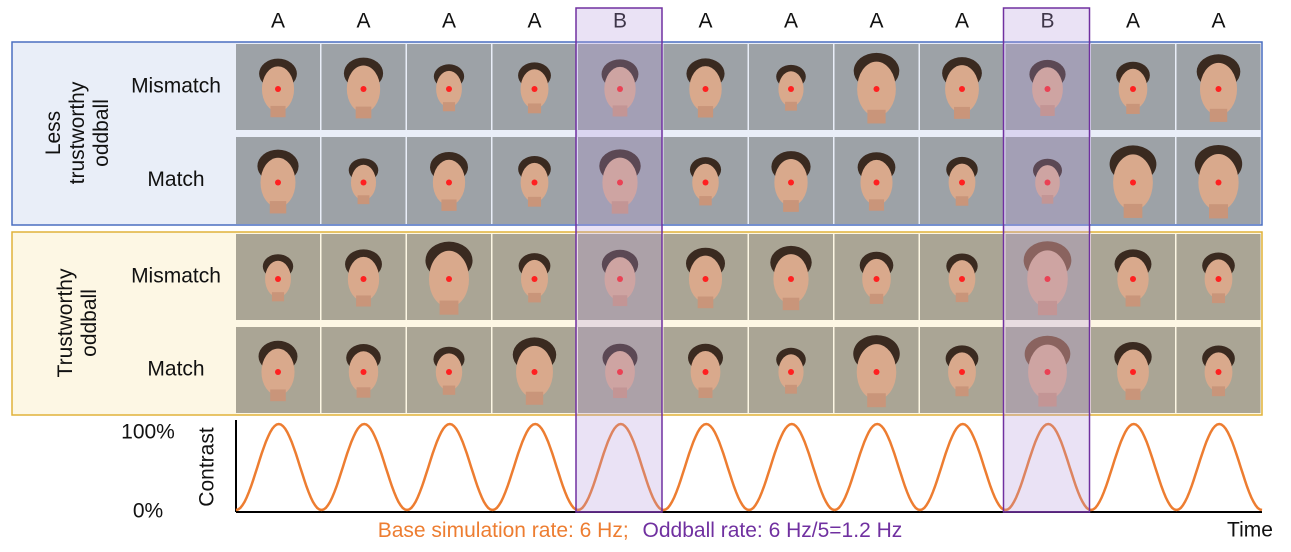  What do you see at coordinates (749, 467) in the screenshot?
I see `contrast-wave` at bounding box center [749, 467].